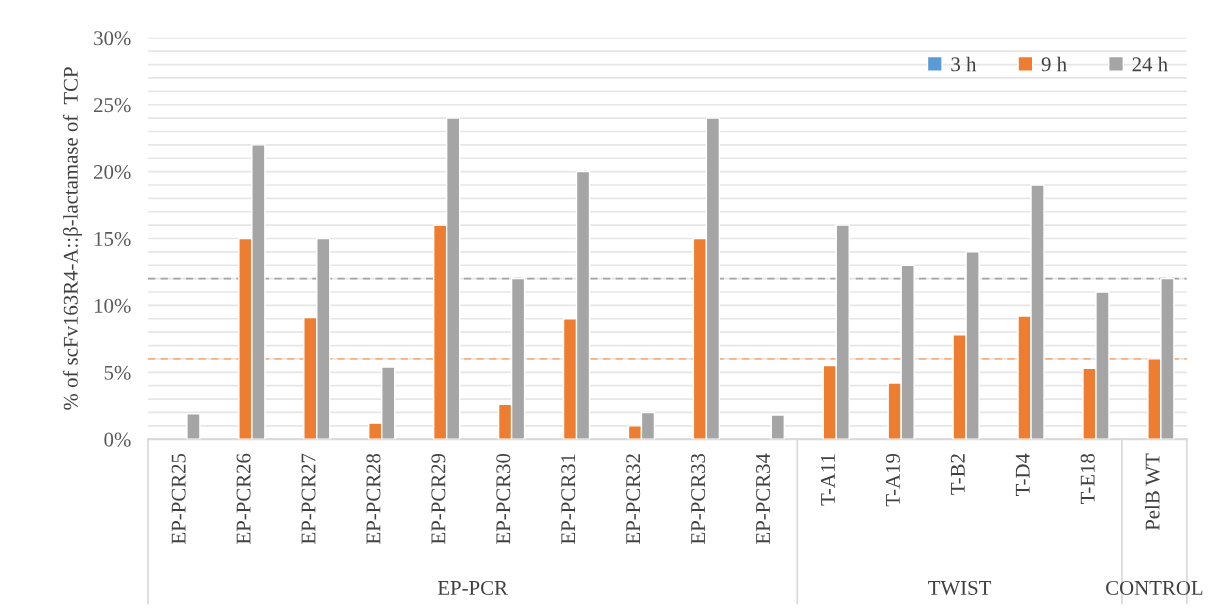 The height and width of the screenshot is (610, 1208). Describe the element at coordinates (1087, 479) in the screenshot. I see `x-tick-label: T-E18` at that location.